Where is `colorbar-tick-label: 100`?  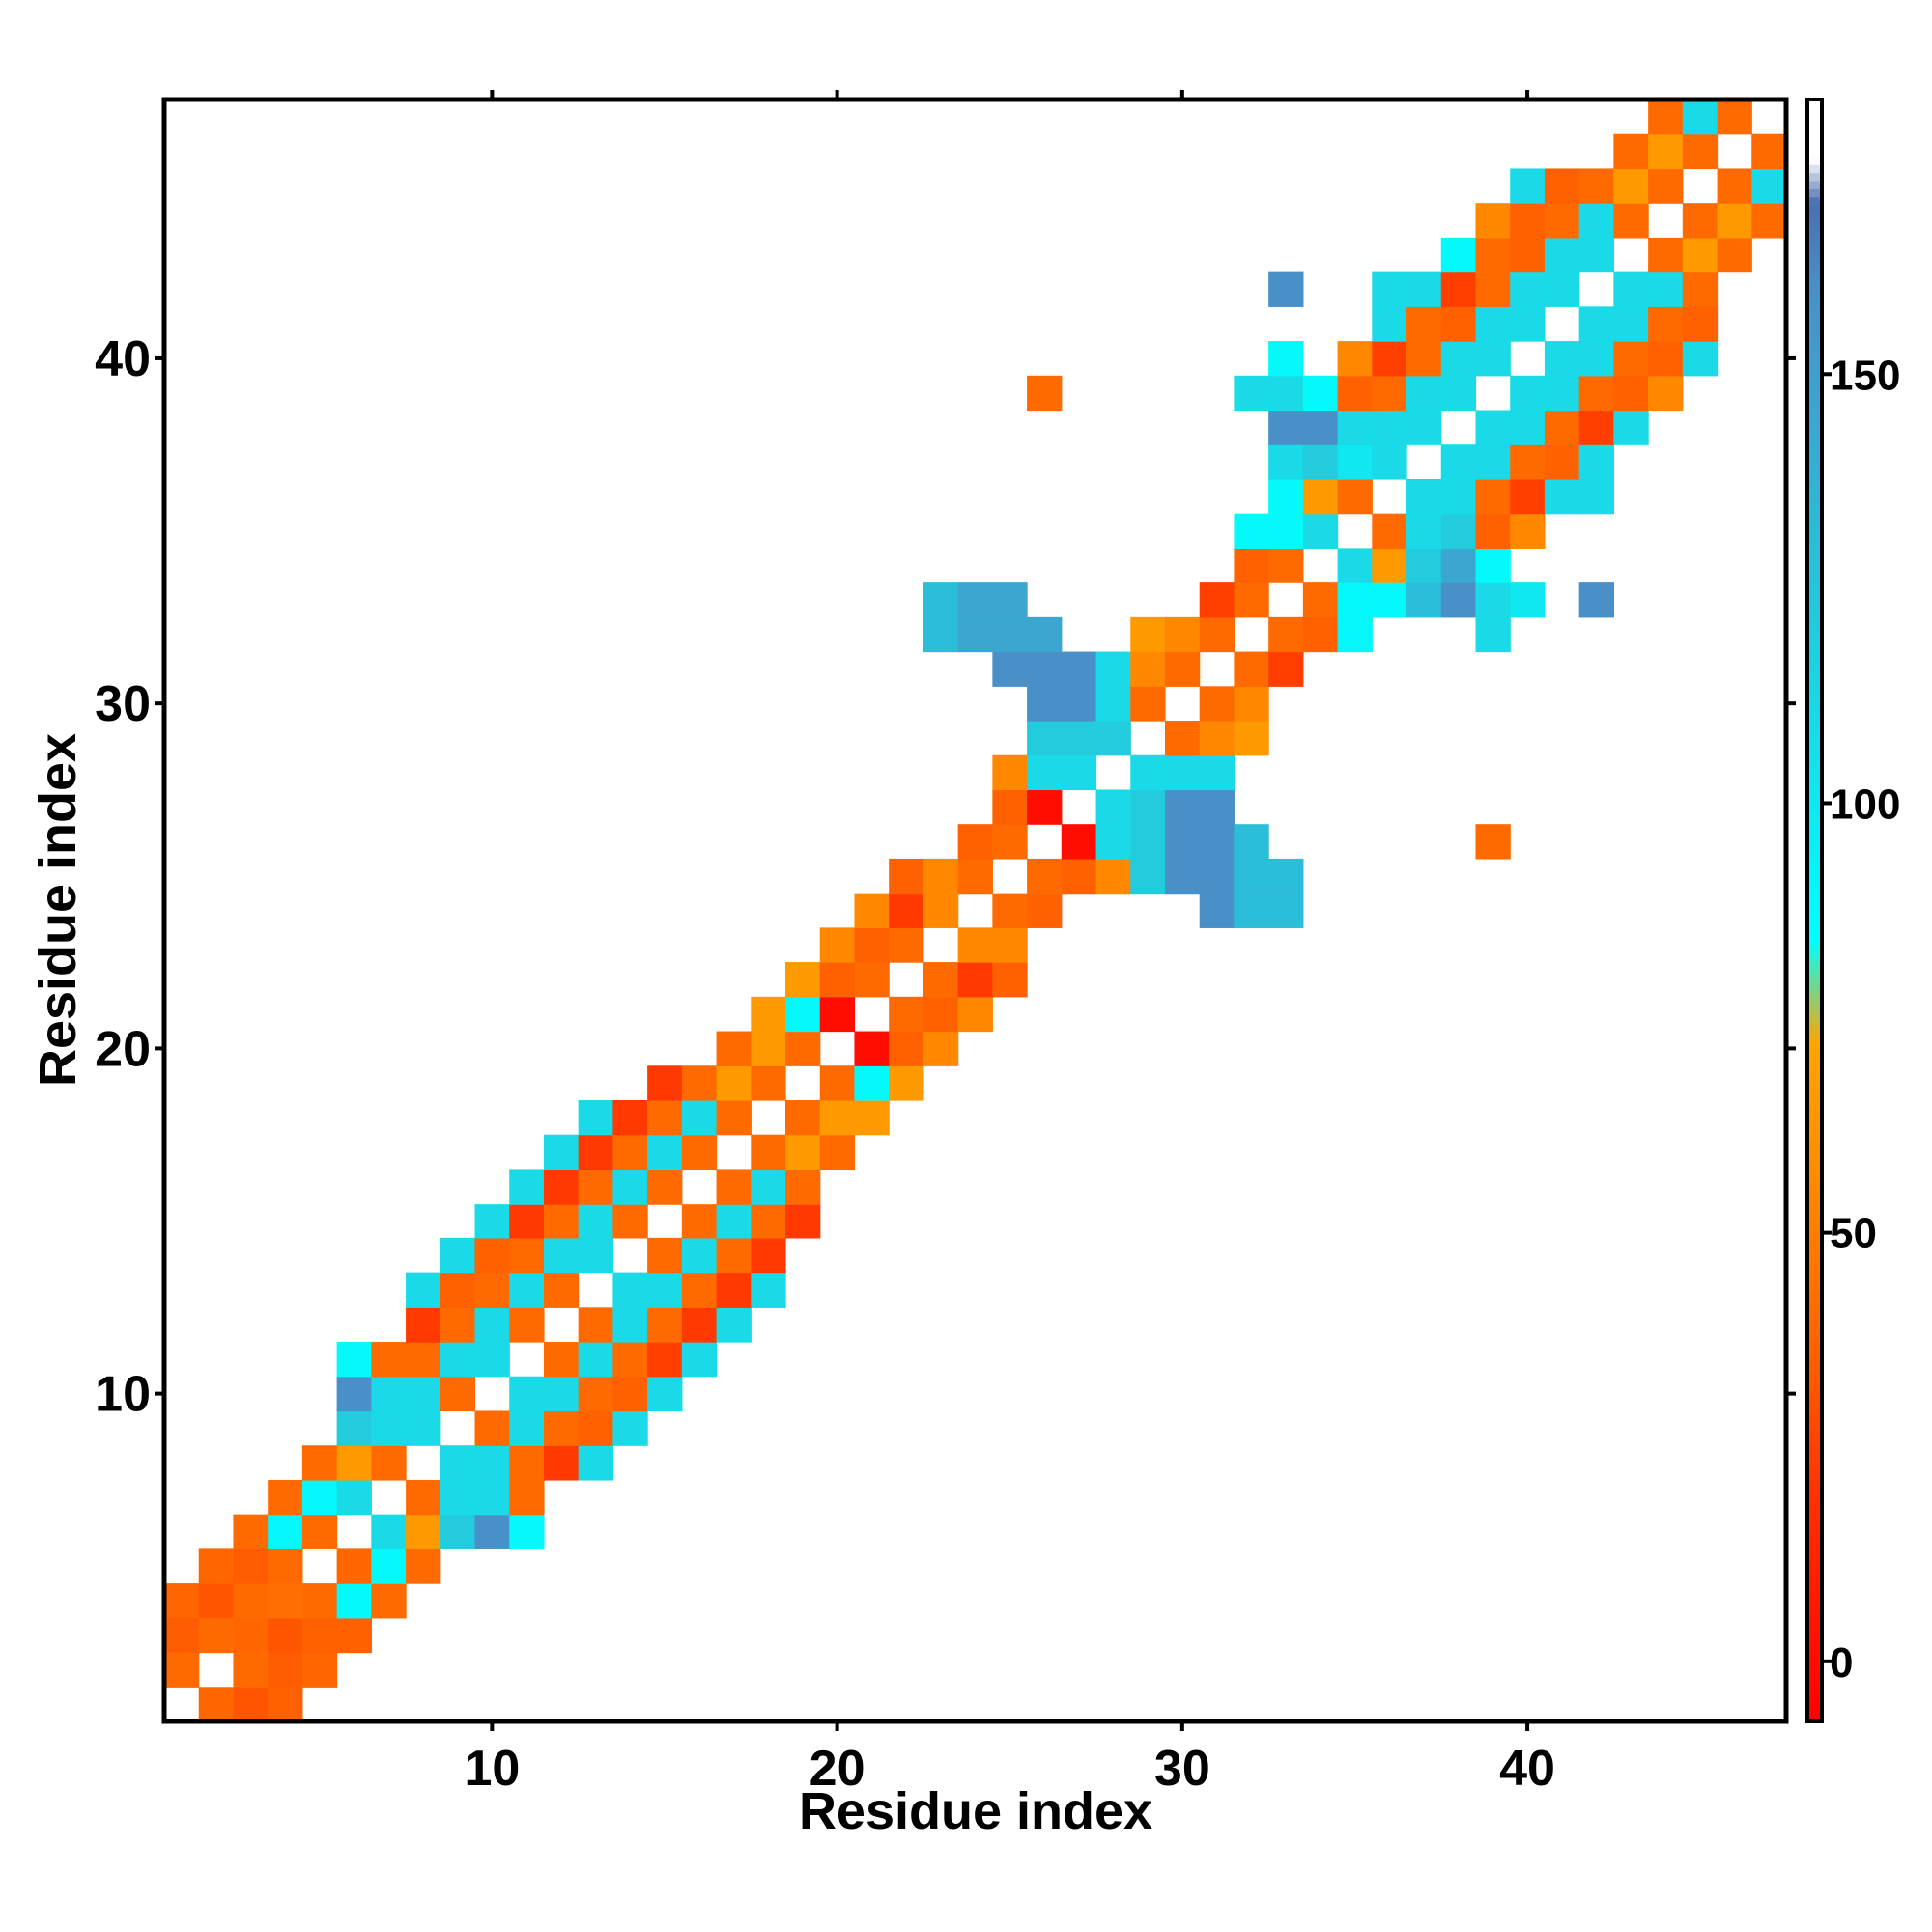
colorbar-tick-label: 100 is located at coordinates (1865, 804).